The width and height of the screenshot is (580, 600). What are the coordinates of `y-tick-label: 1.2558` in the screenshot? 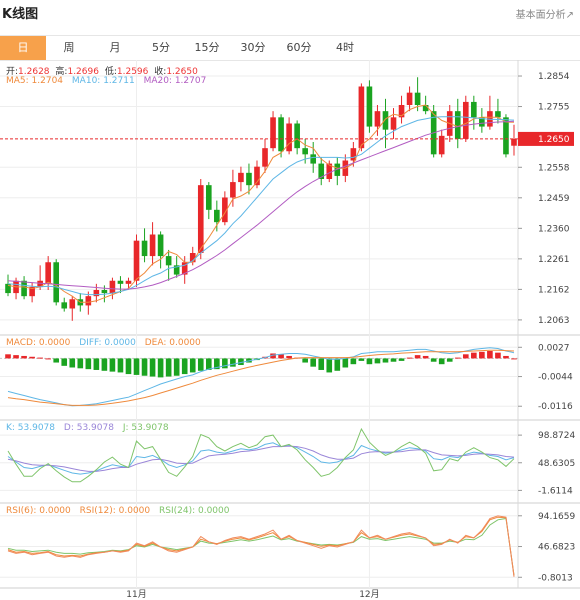 It's located at (554, 168).